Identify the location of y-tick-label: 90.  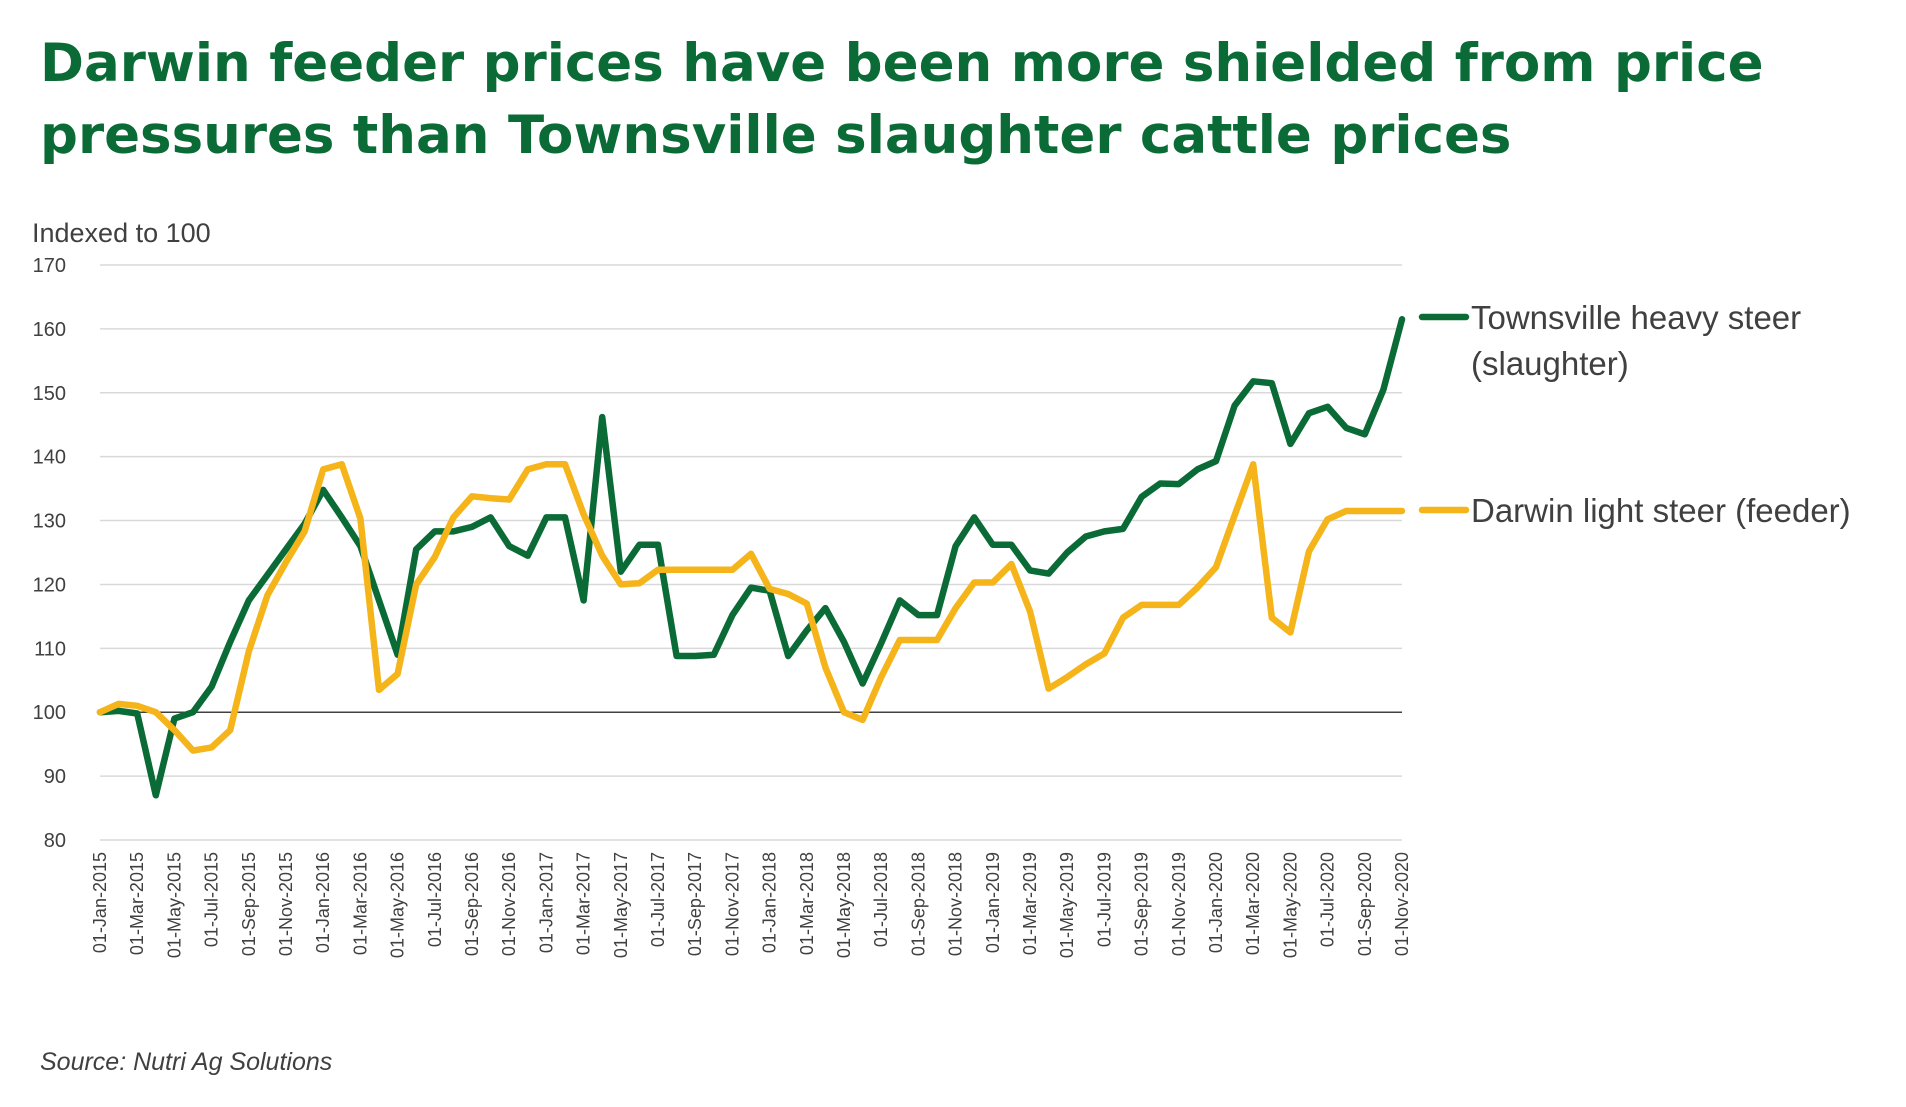
(55, 777).